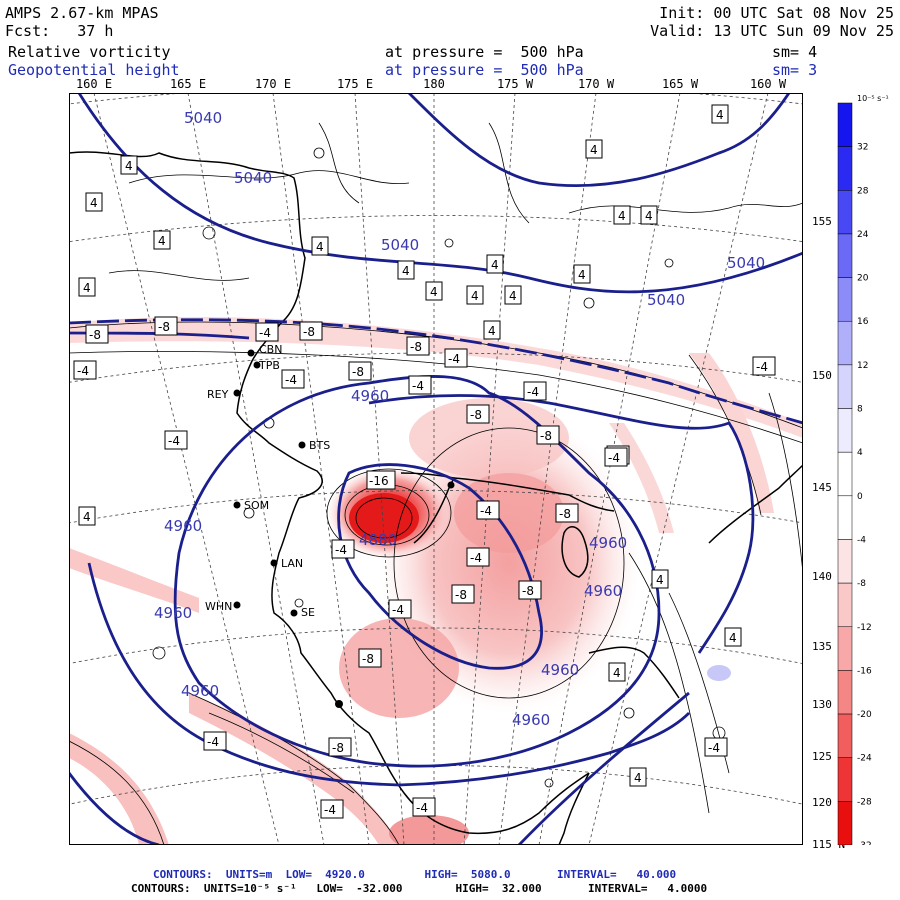 The width and height of the screenshot is (900, 900). What do you see at coordinates (829, 756) in the screenshot?
I see `lat-label: 125 N` at bounding box center [829, 756].